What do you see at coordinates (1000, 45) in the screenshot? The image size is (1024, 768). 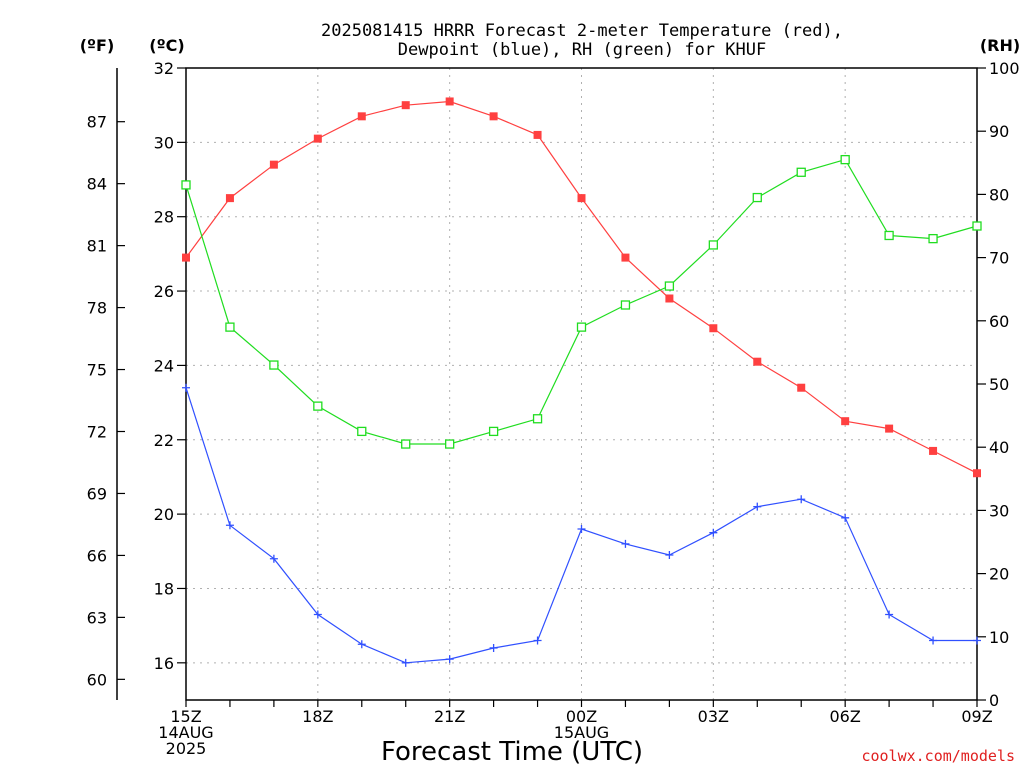 I see `rh-unit-label: (RH)` at bounding box center [1000, 45].